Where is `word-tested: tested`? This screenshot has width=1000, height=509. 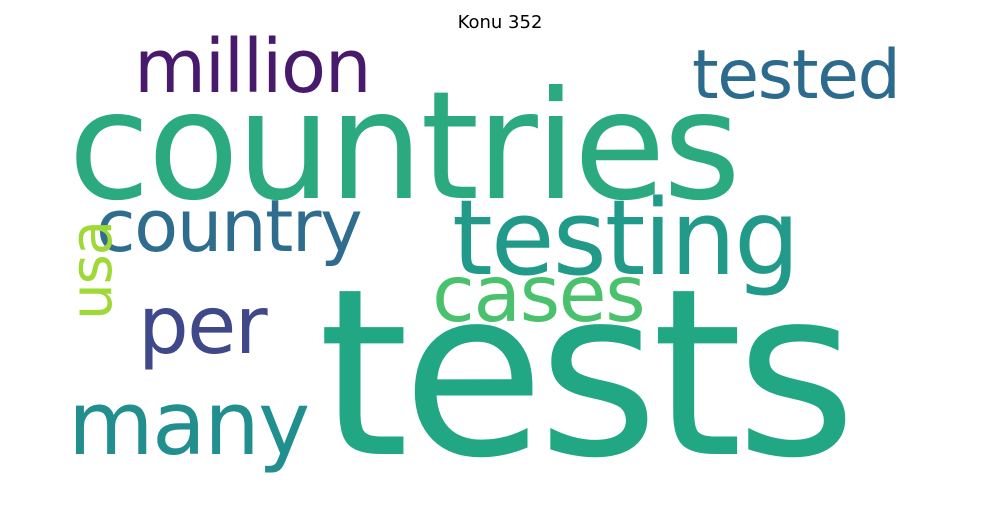
word-tested: tested is located at coordinates (796, 75).